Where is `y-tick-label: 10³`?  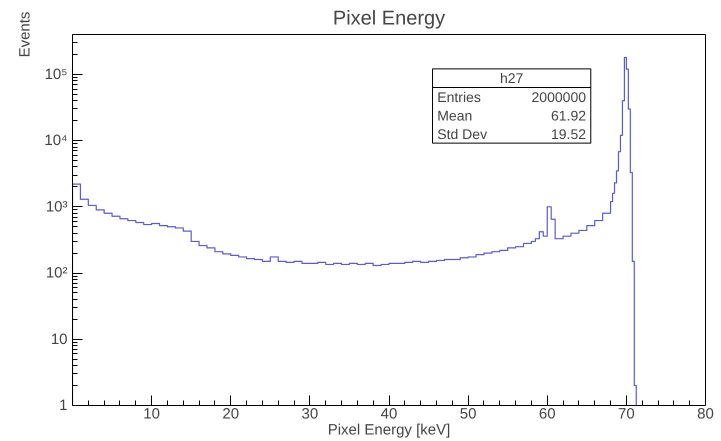 y-tick-label: 10³ is located at coordinates (57, 207).